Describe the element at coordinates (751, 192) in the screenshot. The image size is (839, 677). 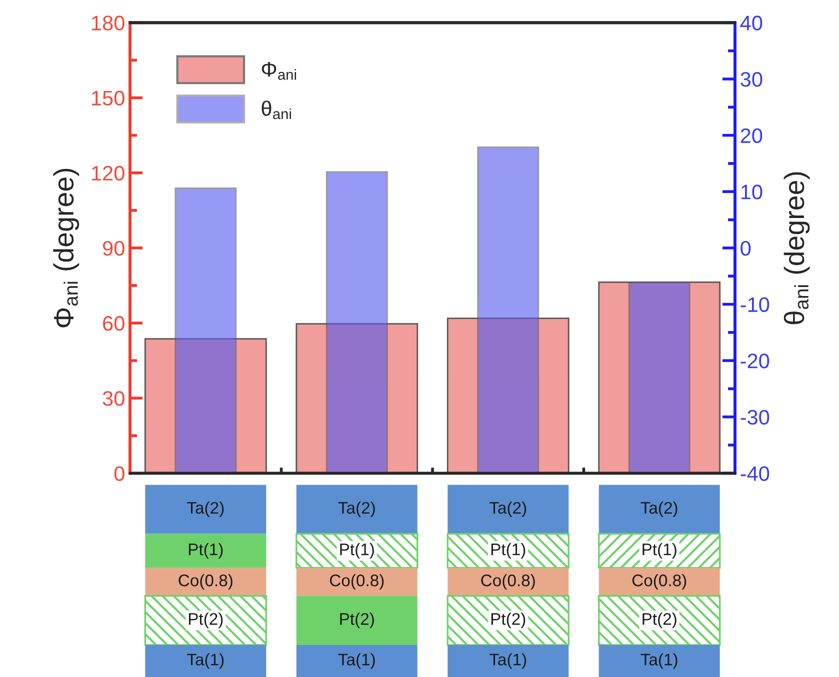
I see `y2-tick-label: 10` at that location.